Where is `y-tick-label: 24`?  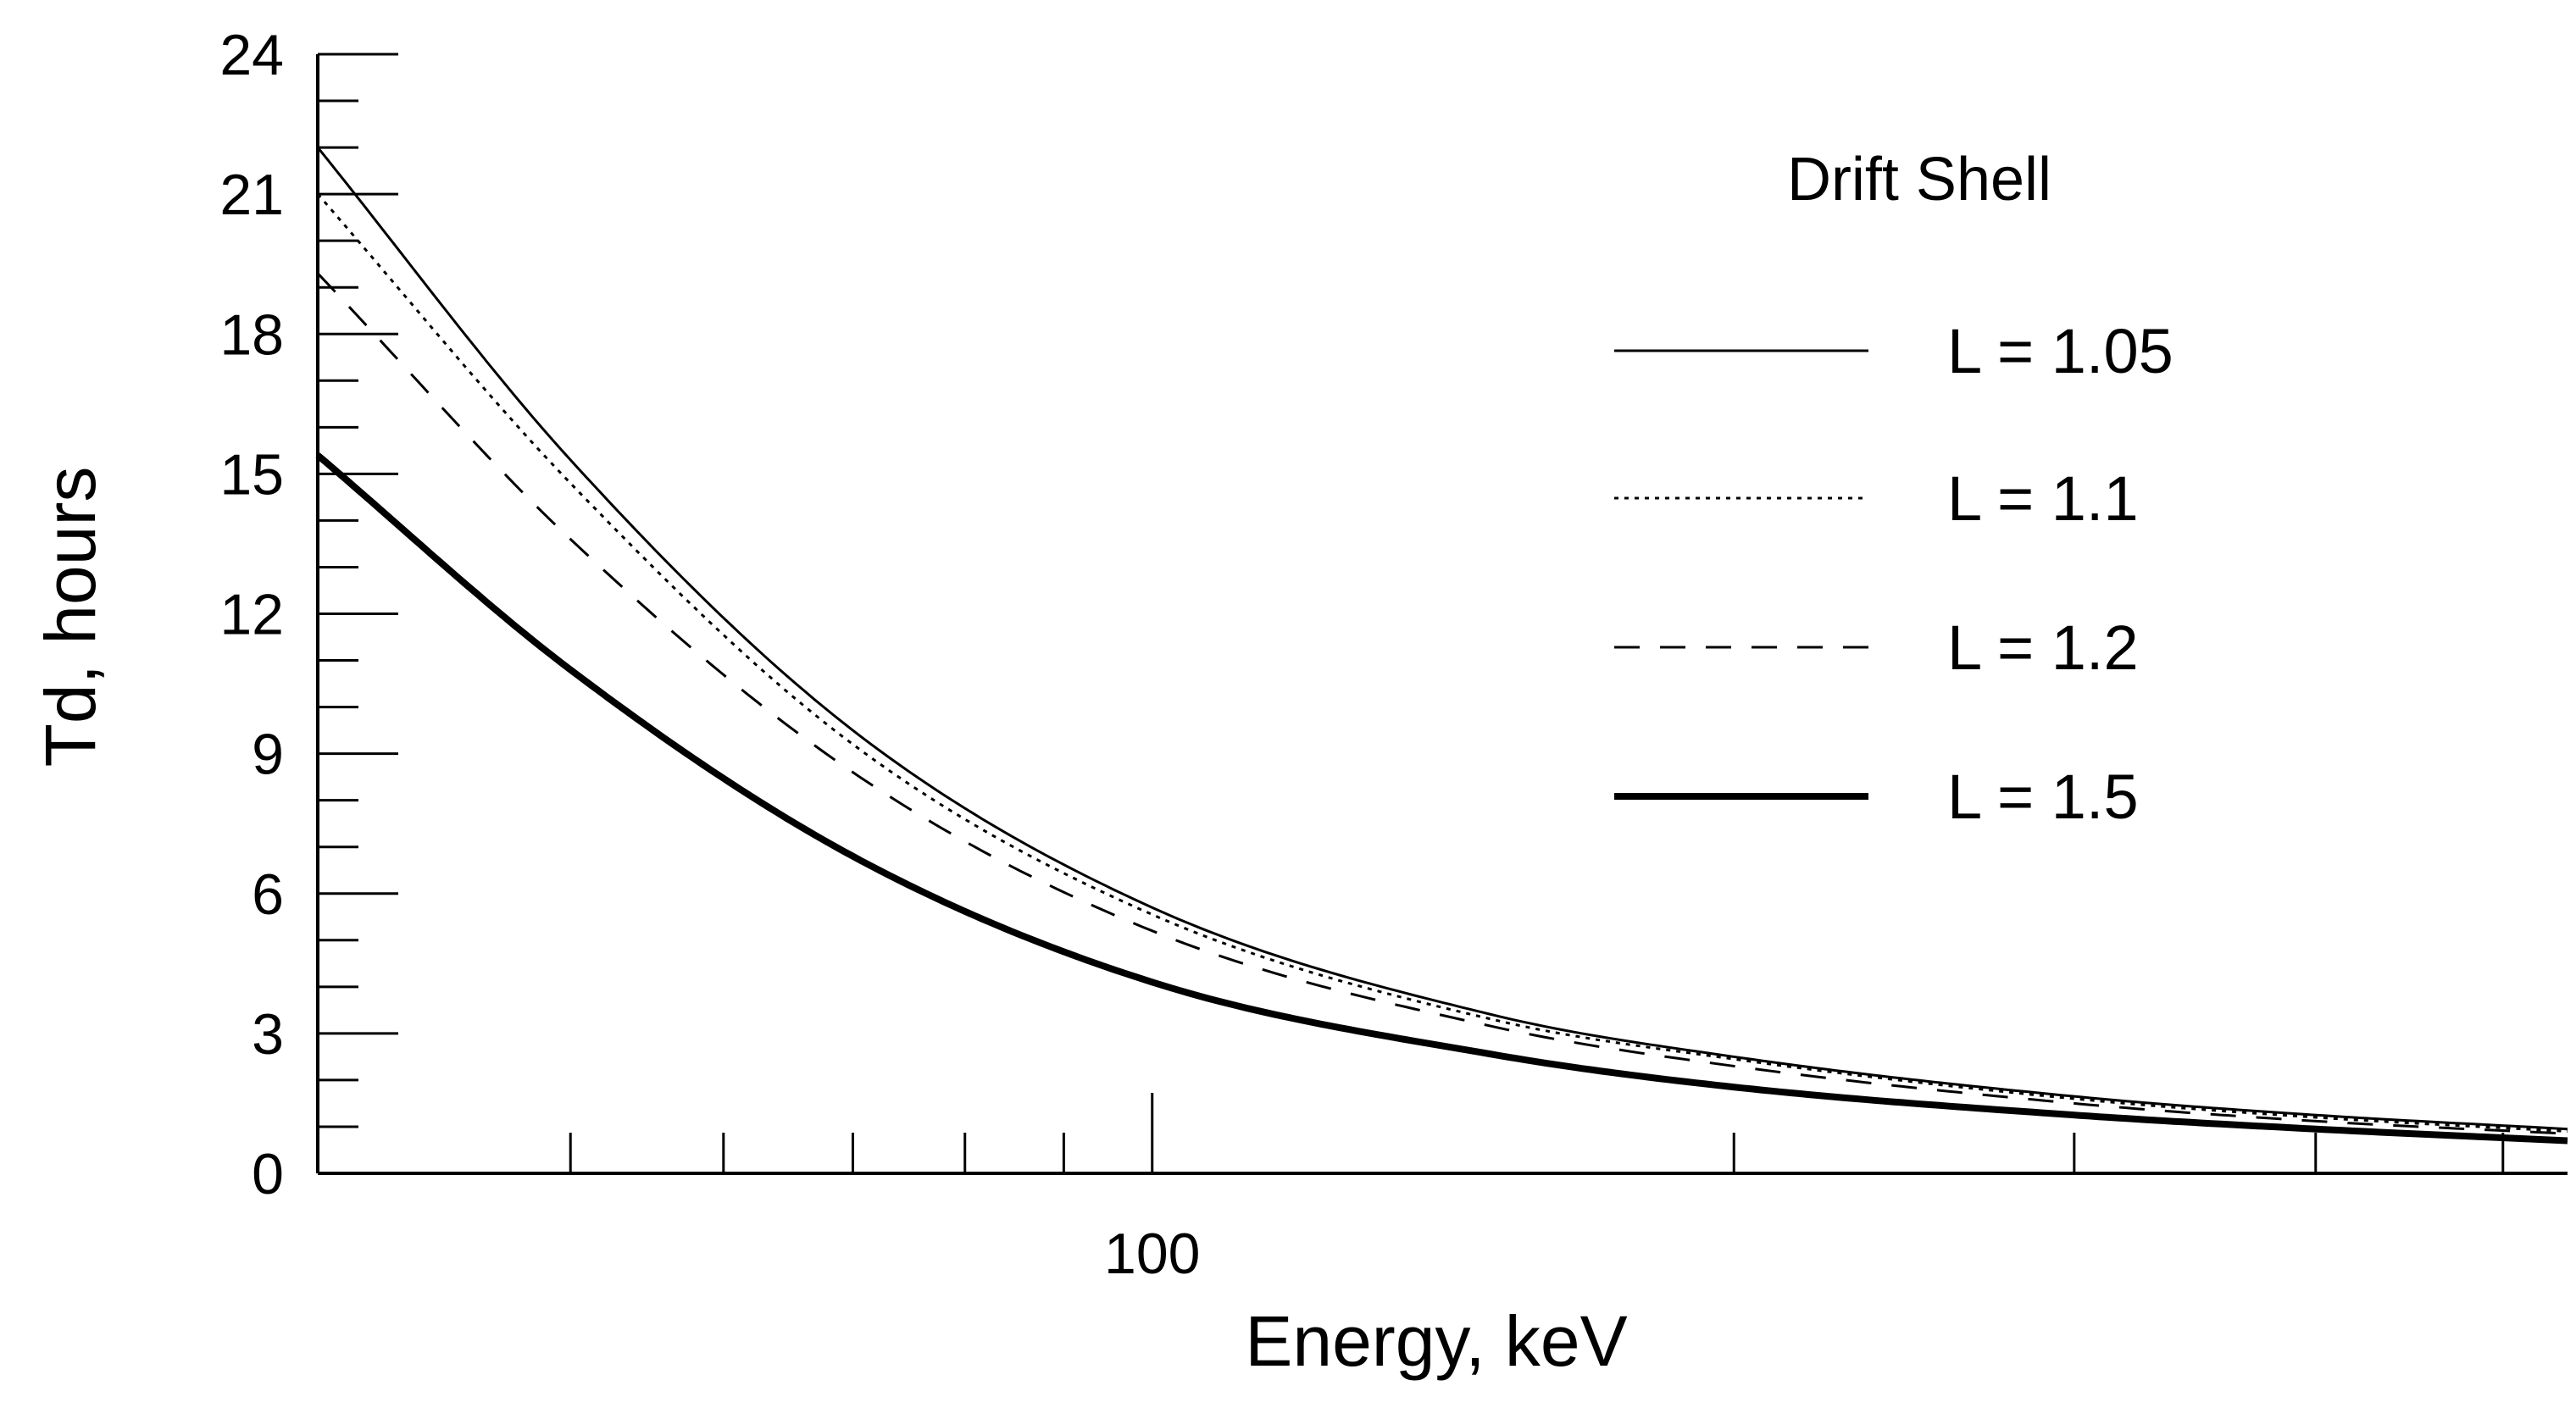
y-tick-label: 24 is located at coordinates (251, 55).